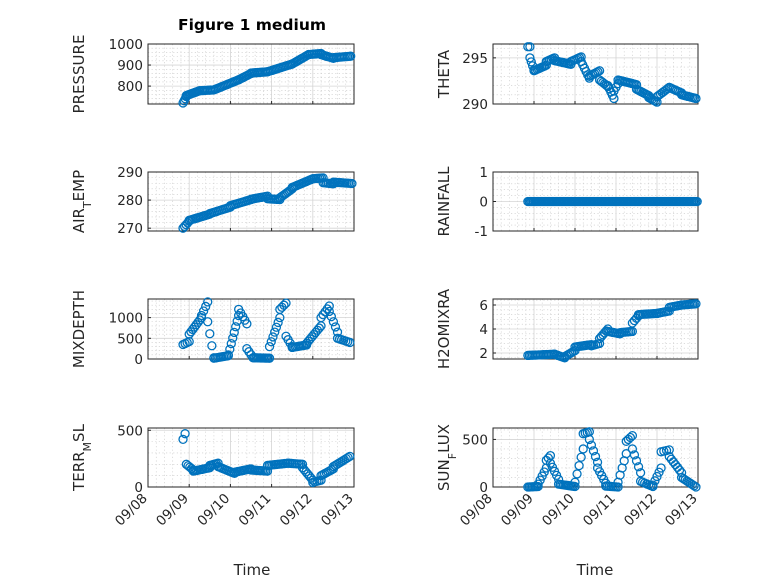 This screenshot has height=583, width=778. Describe the element at coordinates (483, 354) in the screenshot. I see `y-tick-label: 2` at that location.